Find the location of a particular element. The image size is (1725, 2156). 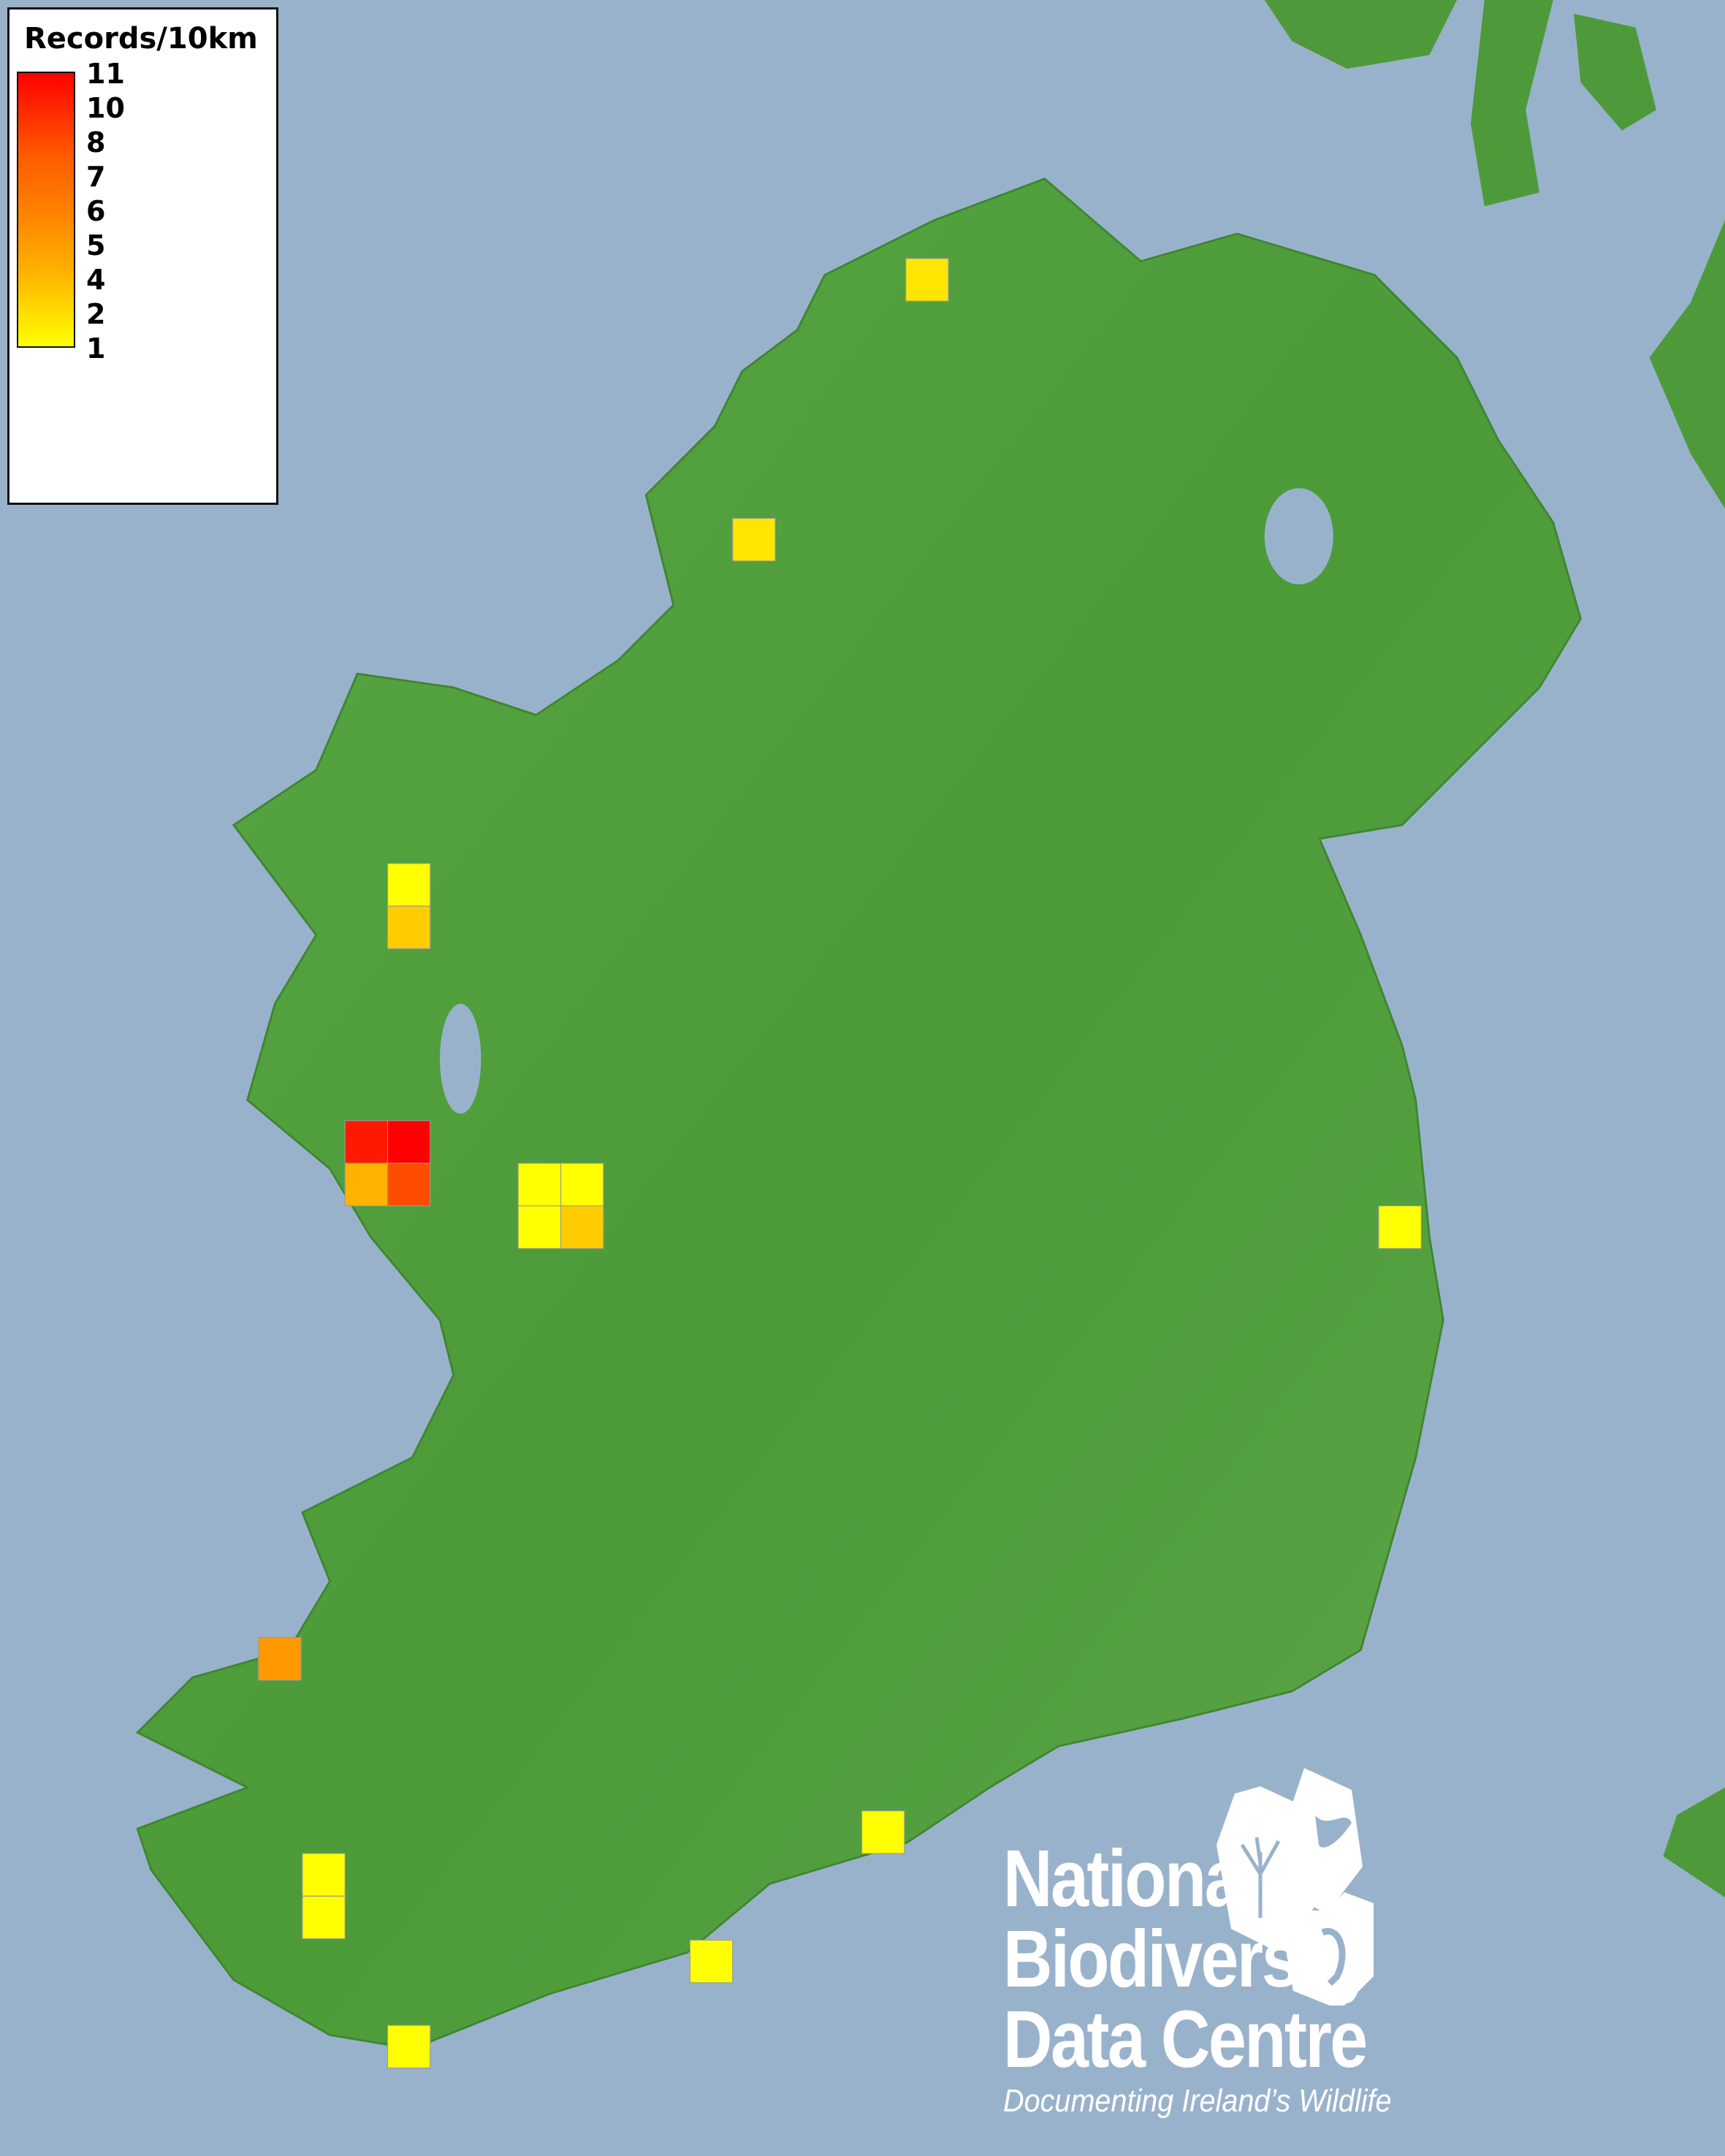

butterfly-icon is located at coordinates (1333, 1832).